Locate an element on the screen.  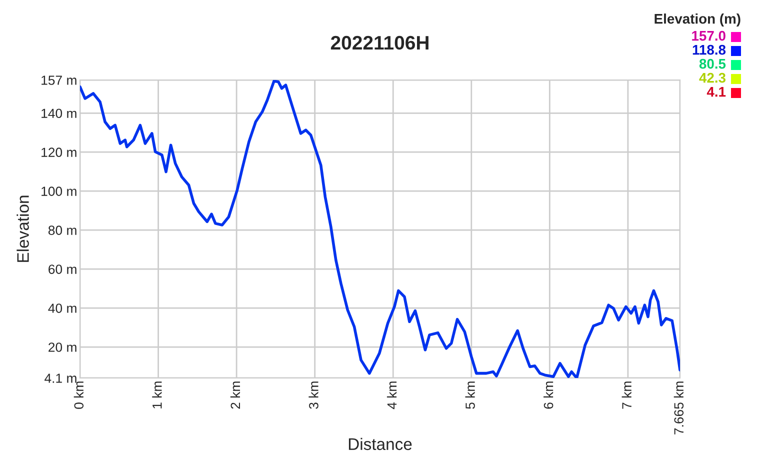
color-bar-title: Elevation (m) is located at coordinates (697, 20).